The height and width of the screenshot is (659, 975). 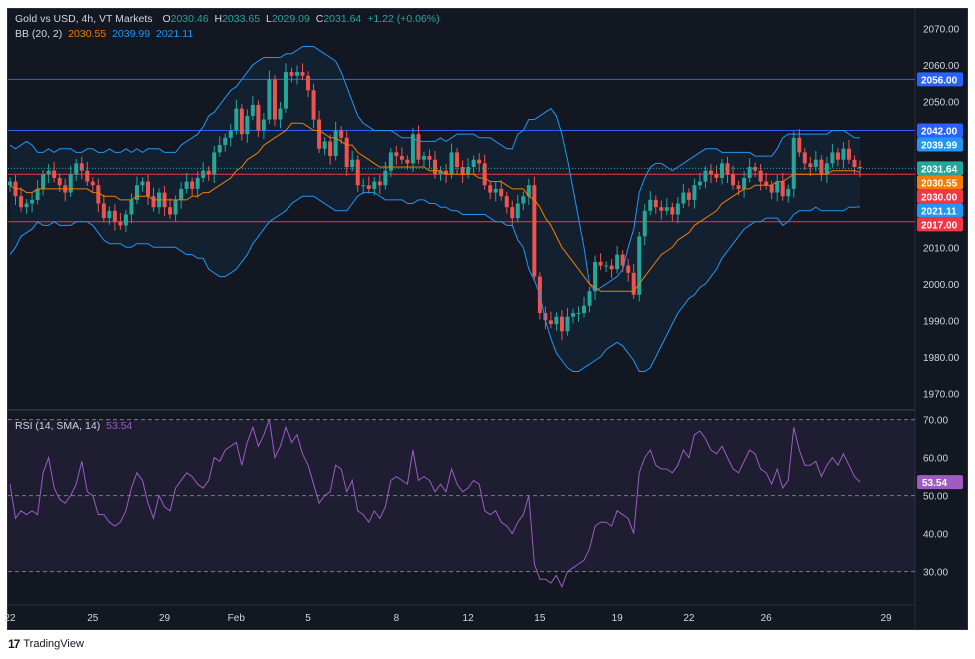 I want to click on price-tag-text: 2056.00, so click(x=939, y=80).